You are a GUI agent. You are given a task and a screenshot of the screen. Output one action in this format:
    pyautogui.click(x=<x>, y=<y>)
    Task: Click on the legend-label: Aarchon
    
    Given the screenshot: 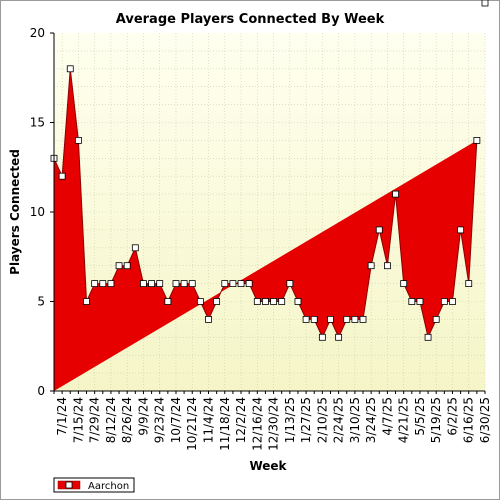 What is the action you would take?
    pyautogui.click(x=108, y=486)
    